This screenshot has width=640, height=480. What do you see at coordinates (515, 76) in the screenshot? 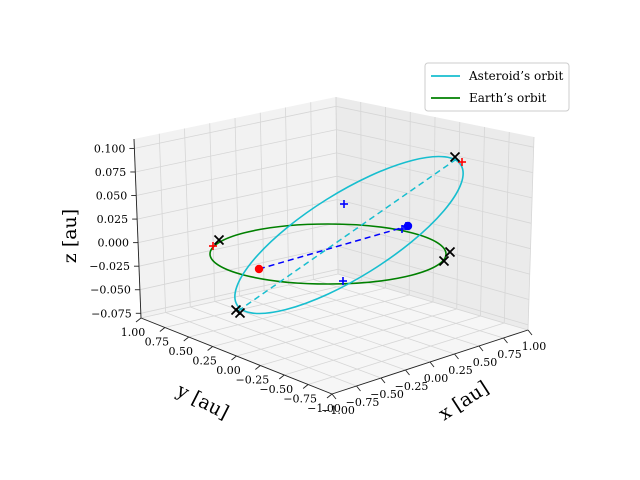
I see `legend-asteroid-label: Asteroid’s orbit` at bounding box center [515, 76].